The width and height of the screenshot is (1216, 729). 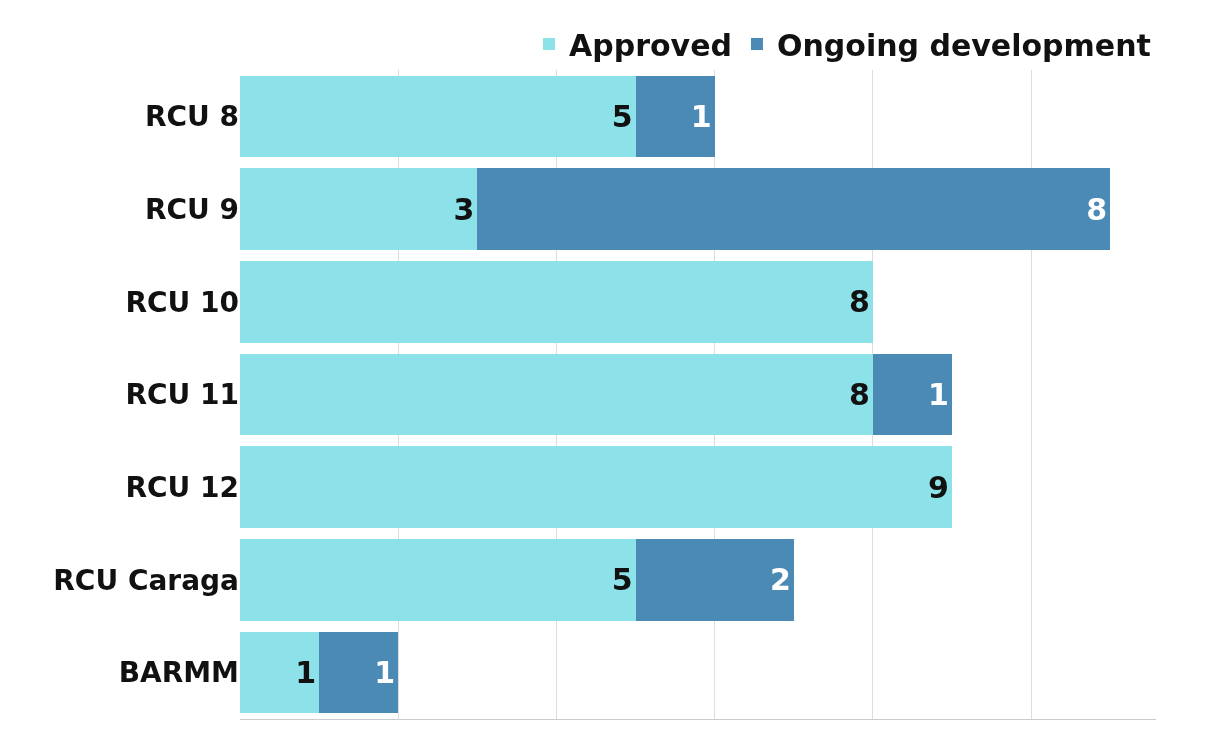 I want to click on y-tick-label: RCU 10, so click(x=182, y=302).